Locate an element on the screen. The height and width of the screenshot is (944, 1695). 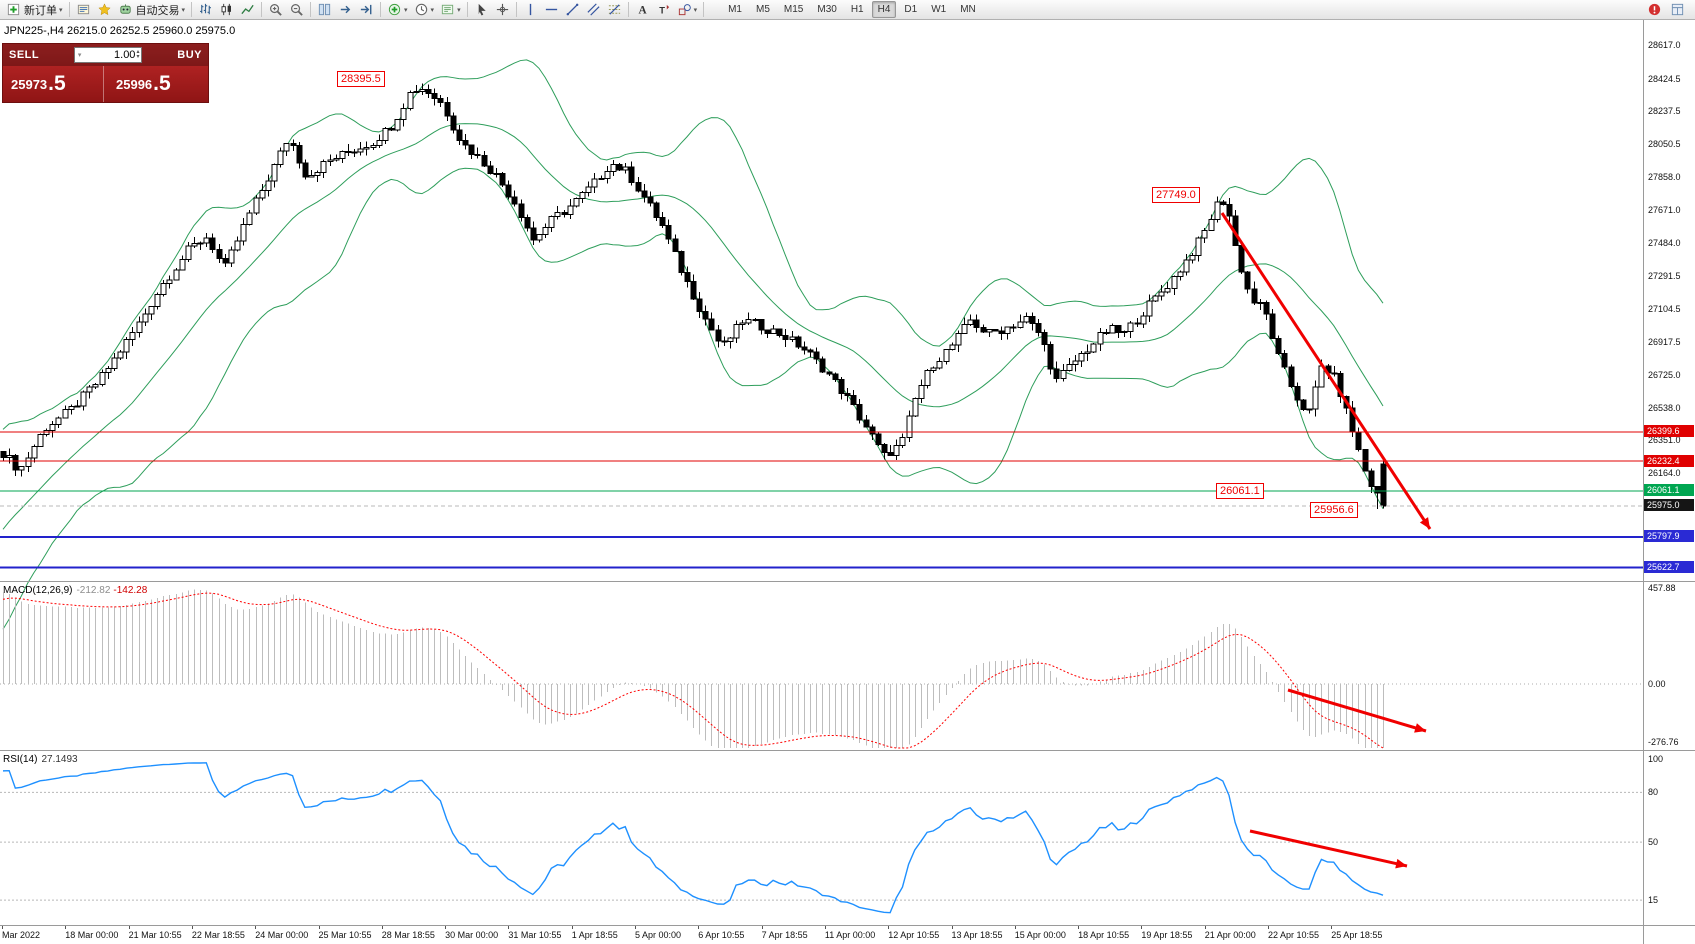
macd-main-value: -212.82 is located at coordinates (93, 590).